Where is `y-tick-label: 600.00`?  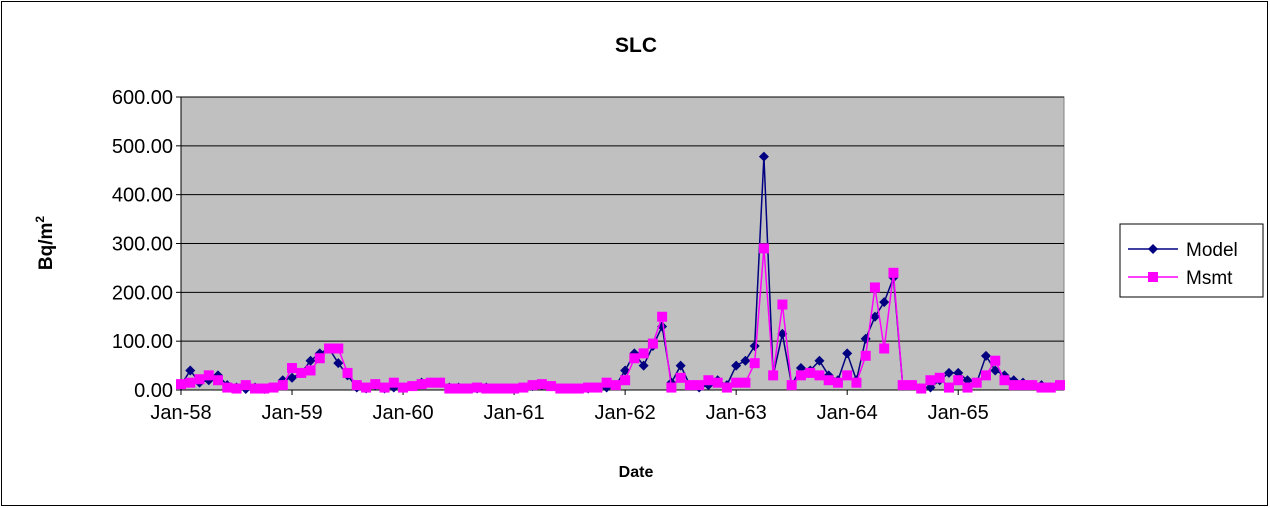
y-tick-label: 600.00 is located at coordinates (142, 98).